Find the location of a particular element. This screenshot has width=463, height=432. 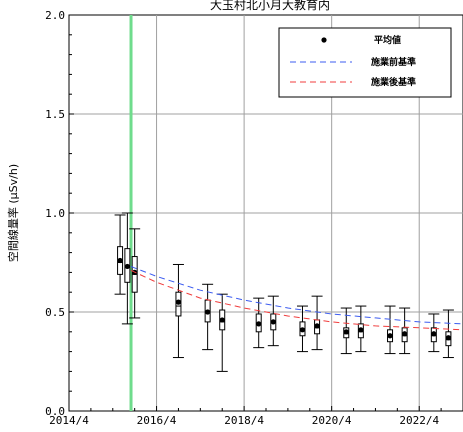

legend-box is located at coordinates (365, 62).